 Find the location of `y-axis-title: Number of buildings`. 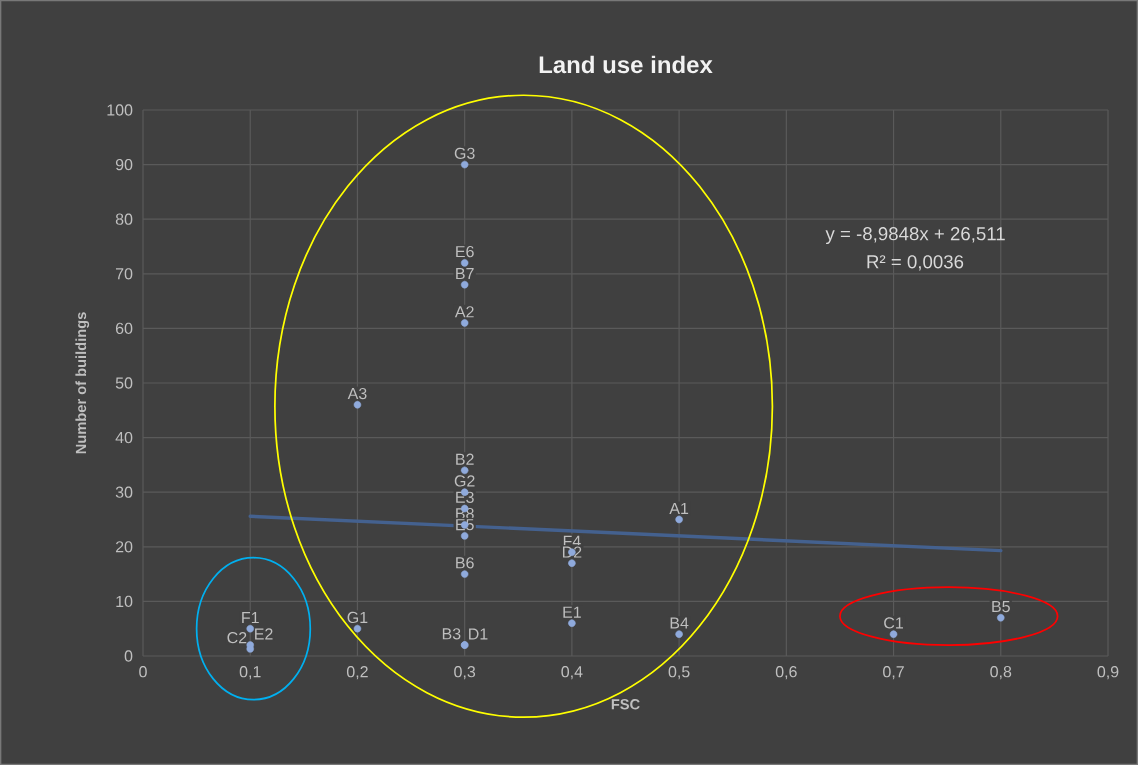

y-axis-title: Number of buildings is located at coordinates (82, 383).